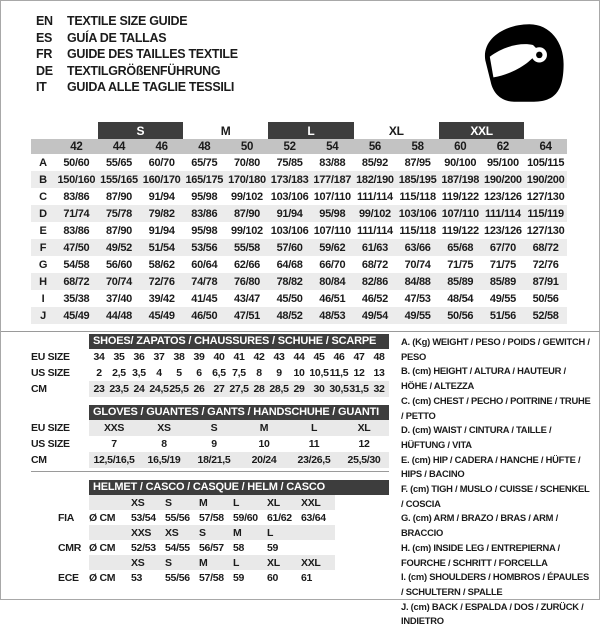  I want to click on gloves-helmet-divider, so click(210, 471).